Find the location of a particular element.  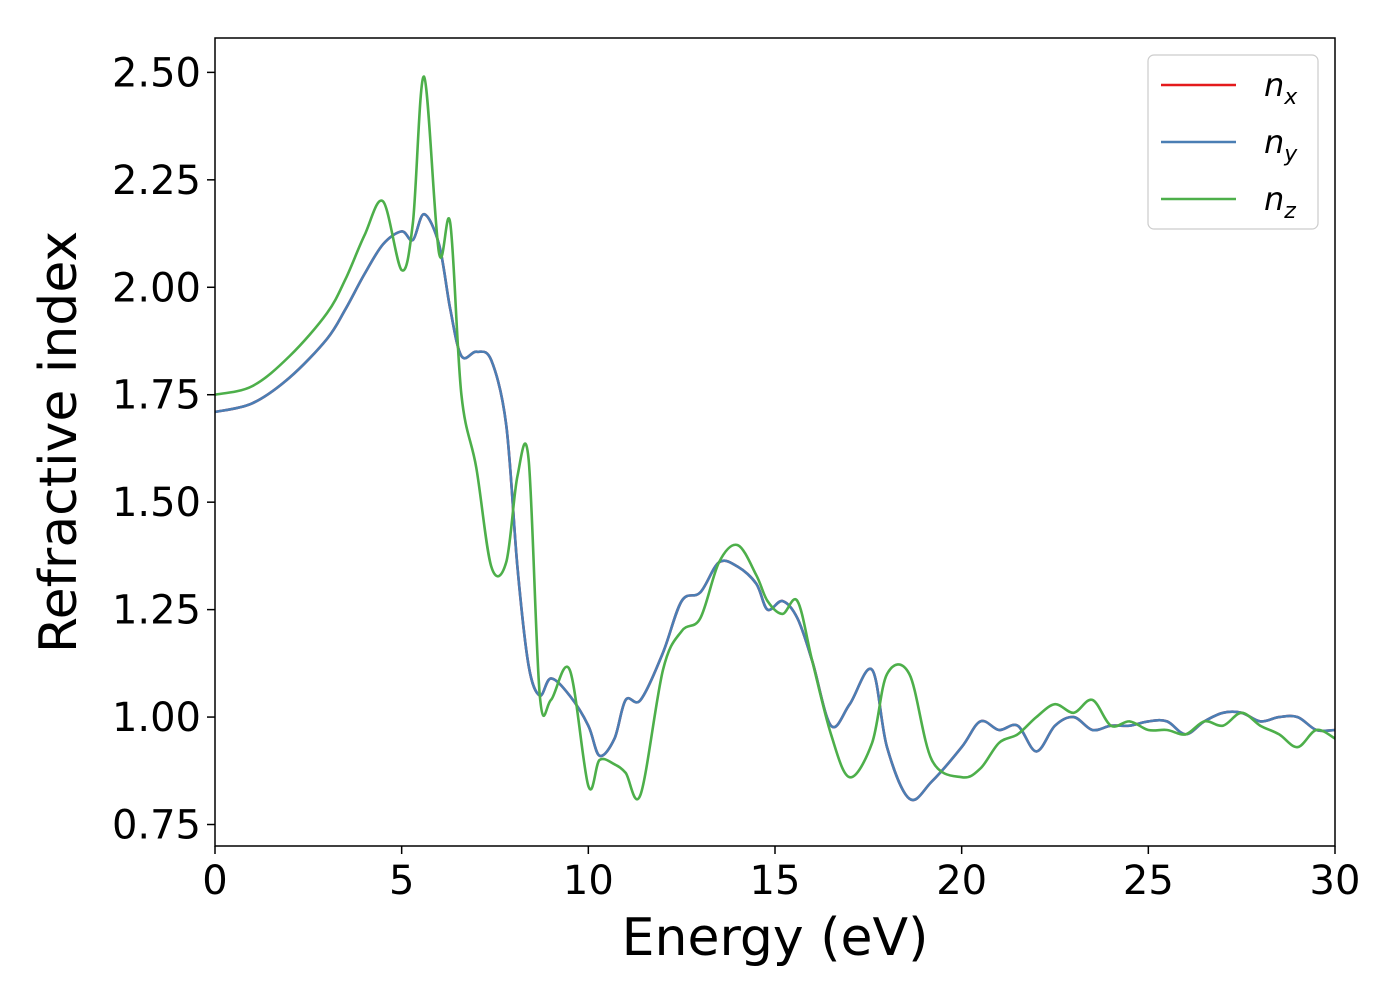

legend-label: ny is located at coordinates (1281, 145).